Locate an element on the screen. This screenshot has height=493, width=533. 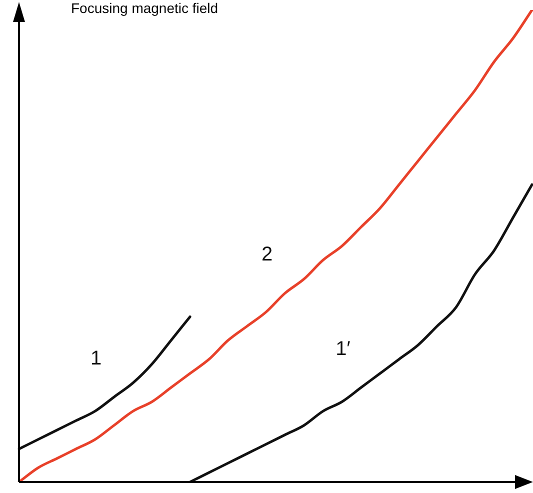
y-axis-title: Focusing magnetic field is located at coordinates (144, 8).